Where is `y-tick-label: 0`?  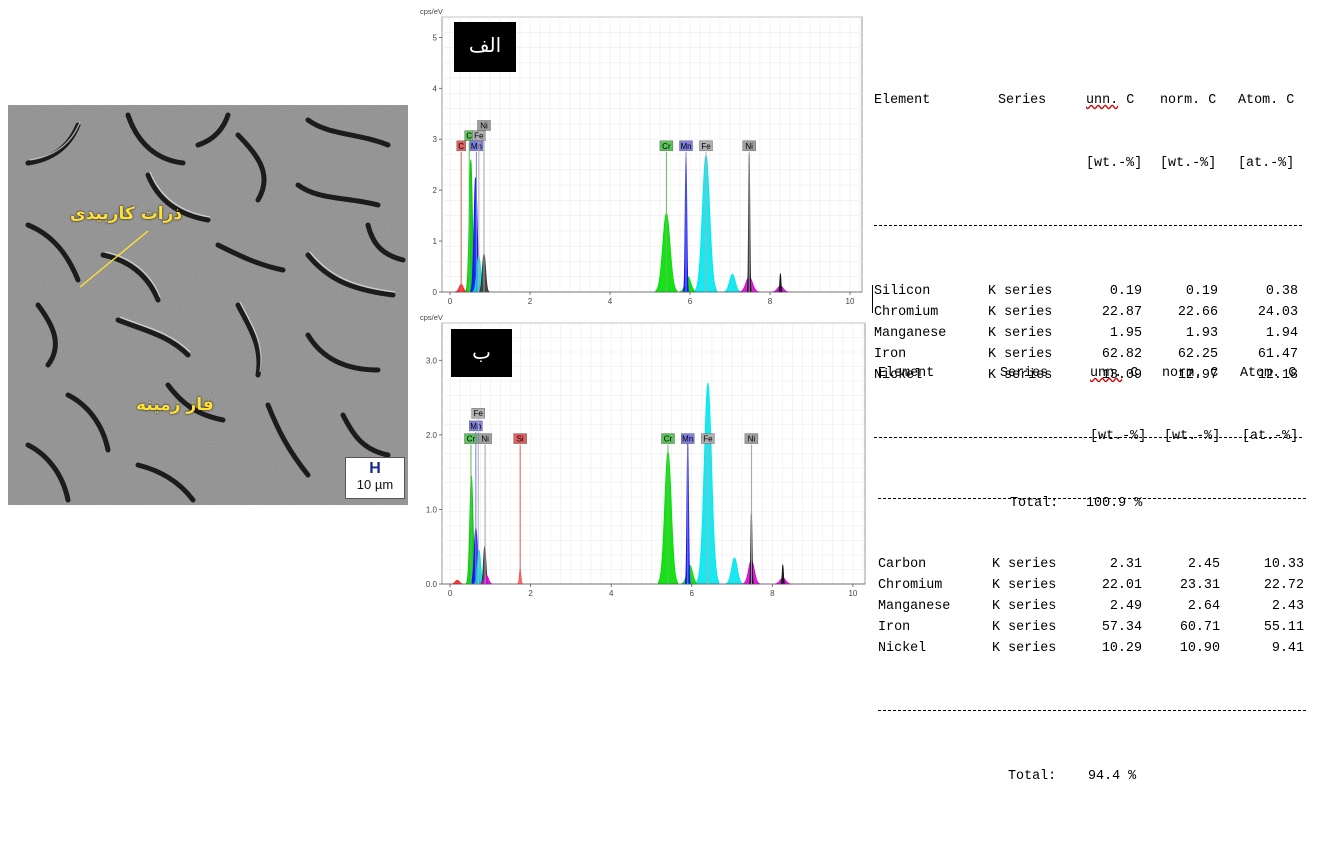 y-tick-label: 0 is located at coordinates (435, 292).